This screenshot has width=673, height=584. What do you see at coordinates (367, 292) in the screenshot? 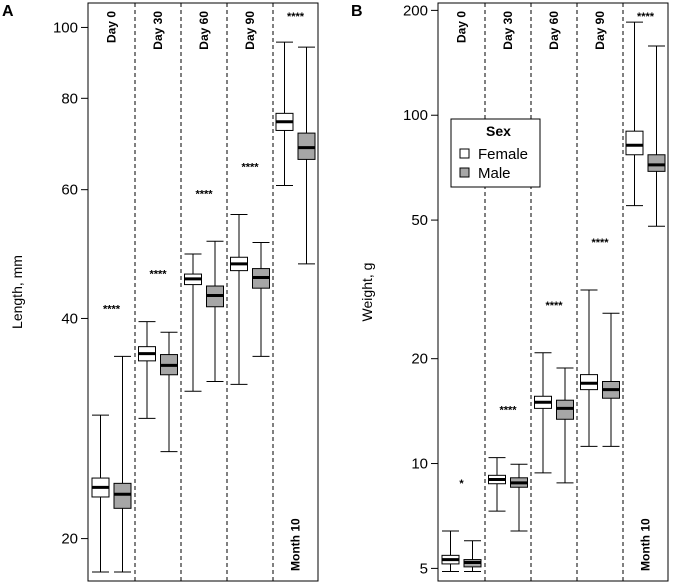
I see `y-axis-title: Weight, g` at bounding box center [367, 292].